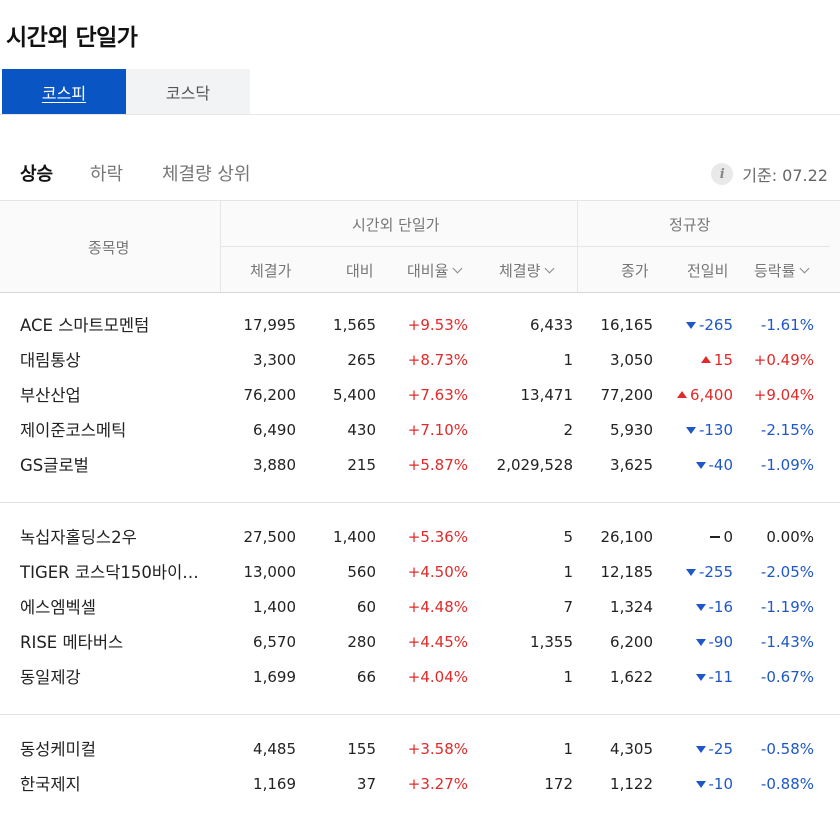  Describe the element at coordinates (627, 537) in the screenshot. I see `cell-close: 26,100` at that location.